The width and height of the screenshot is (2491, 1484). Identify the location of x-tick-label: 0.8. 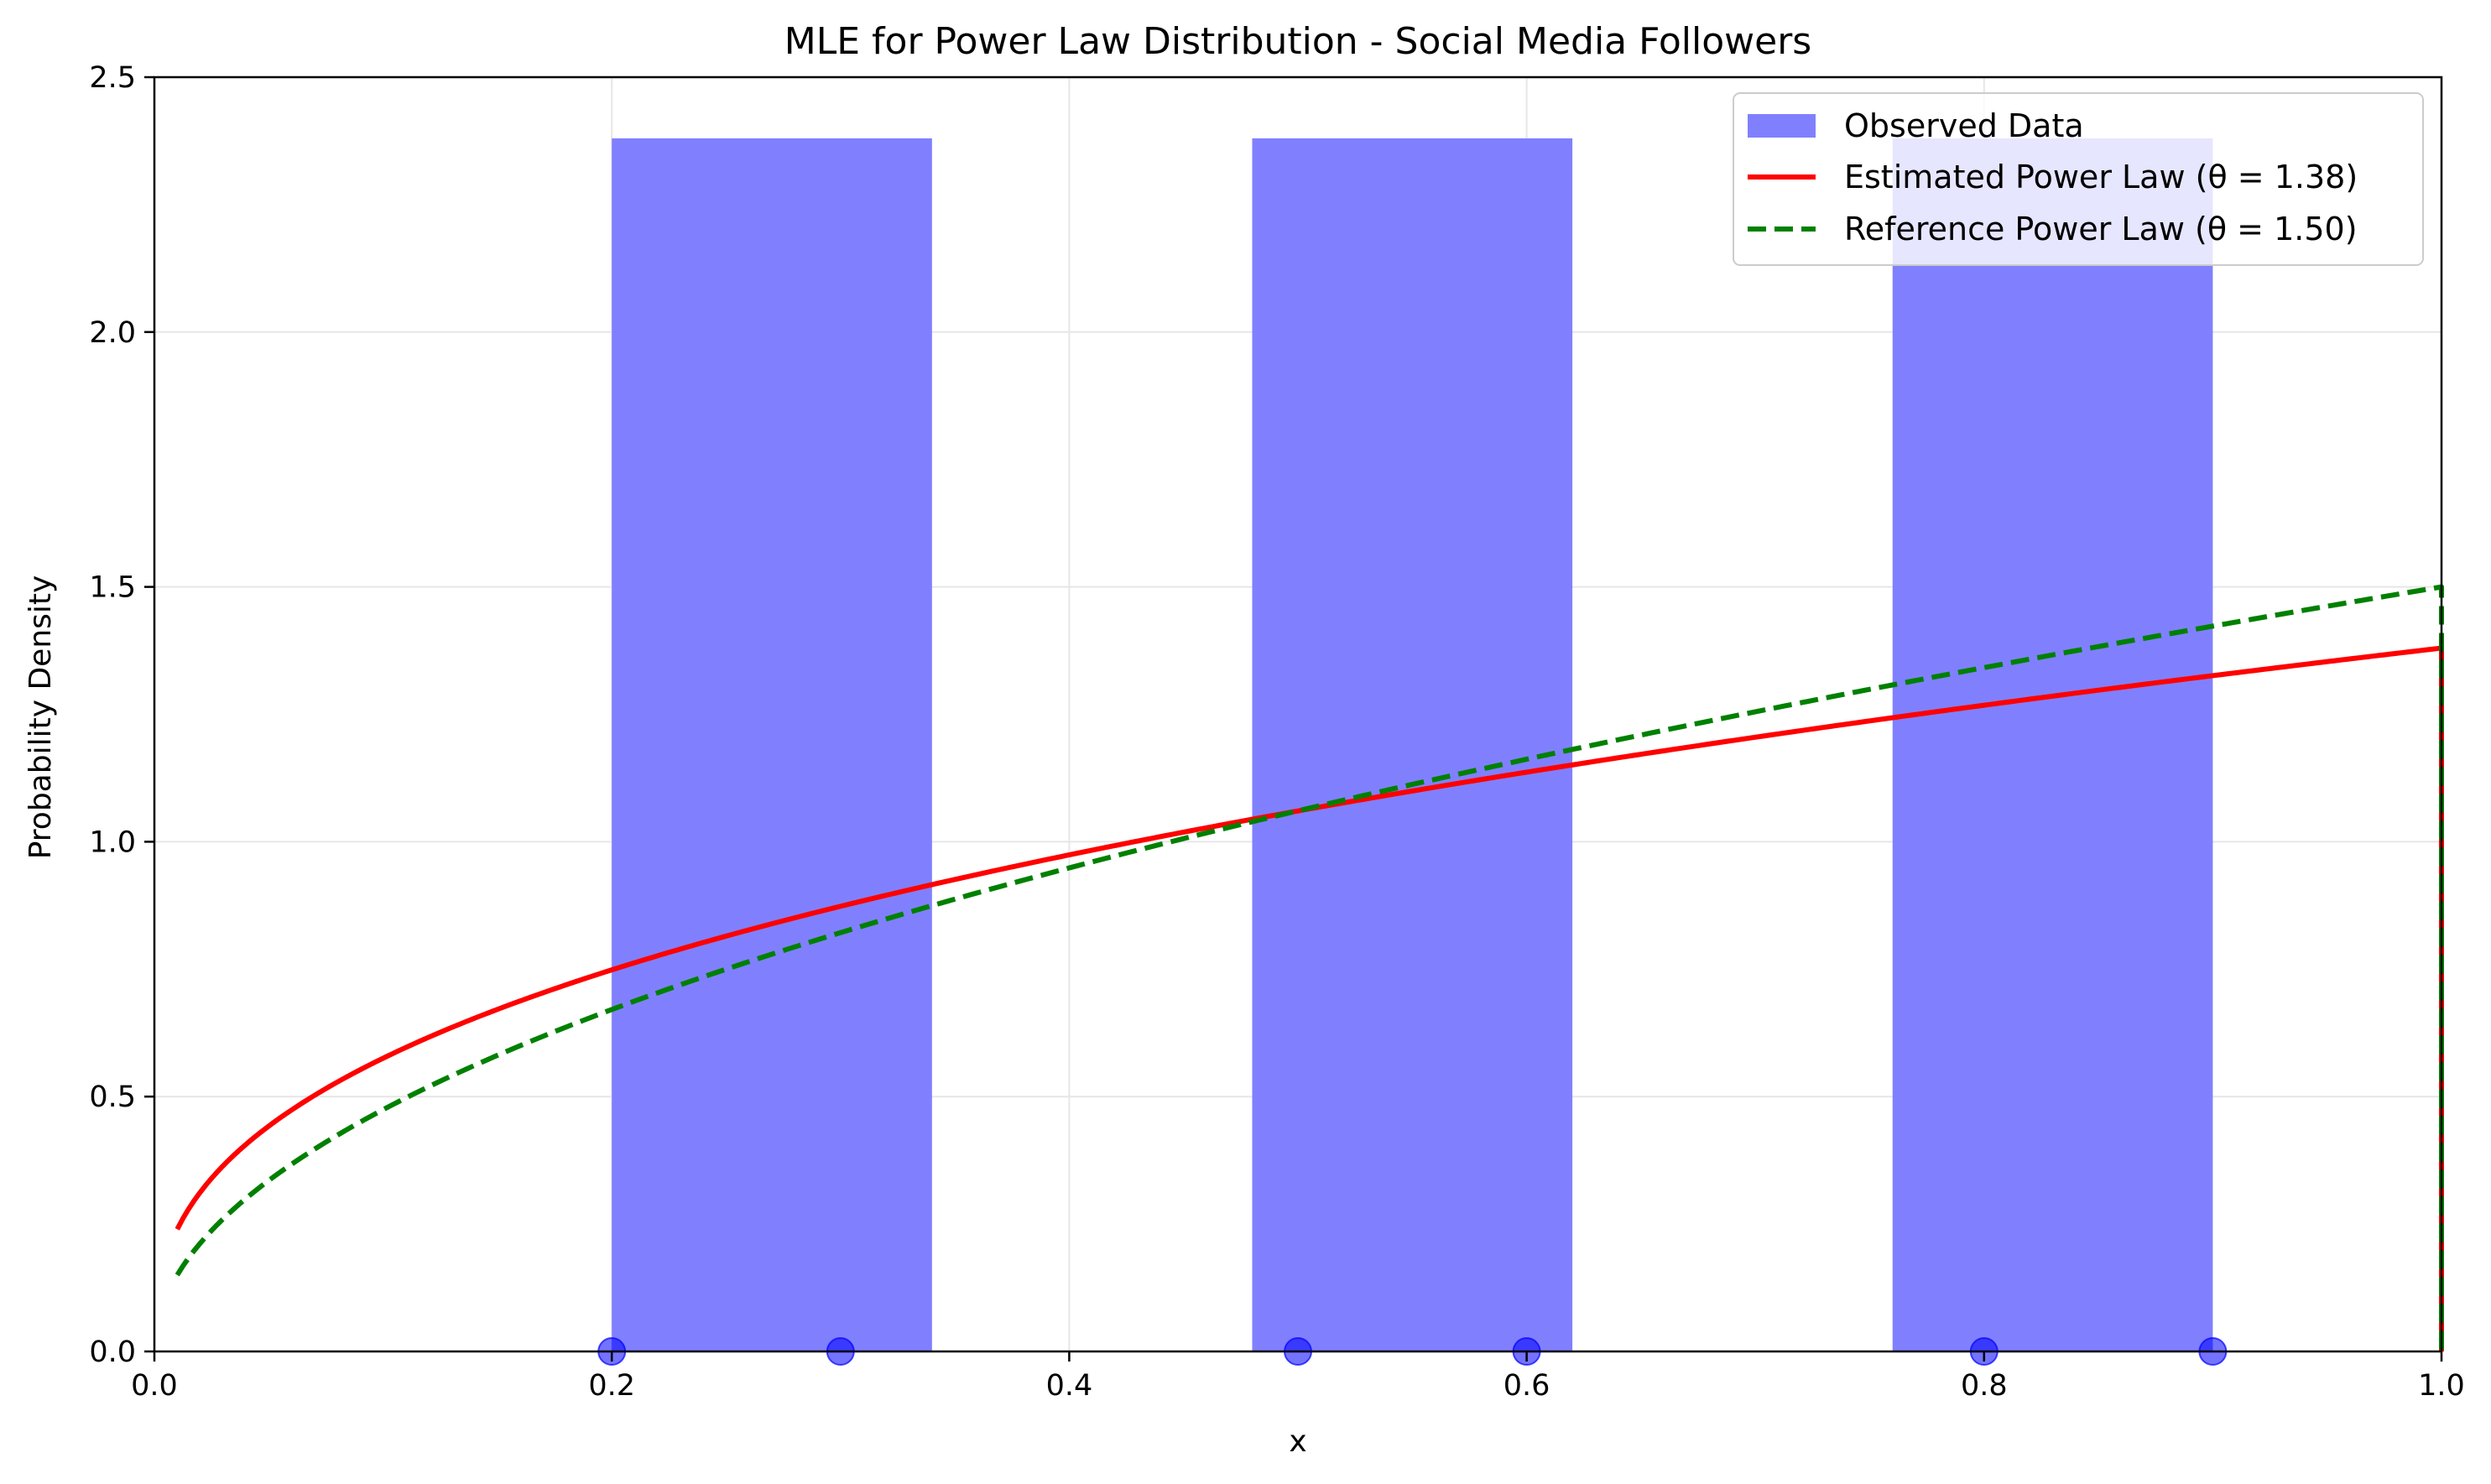
(1984, 1386).